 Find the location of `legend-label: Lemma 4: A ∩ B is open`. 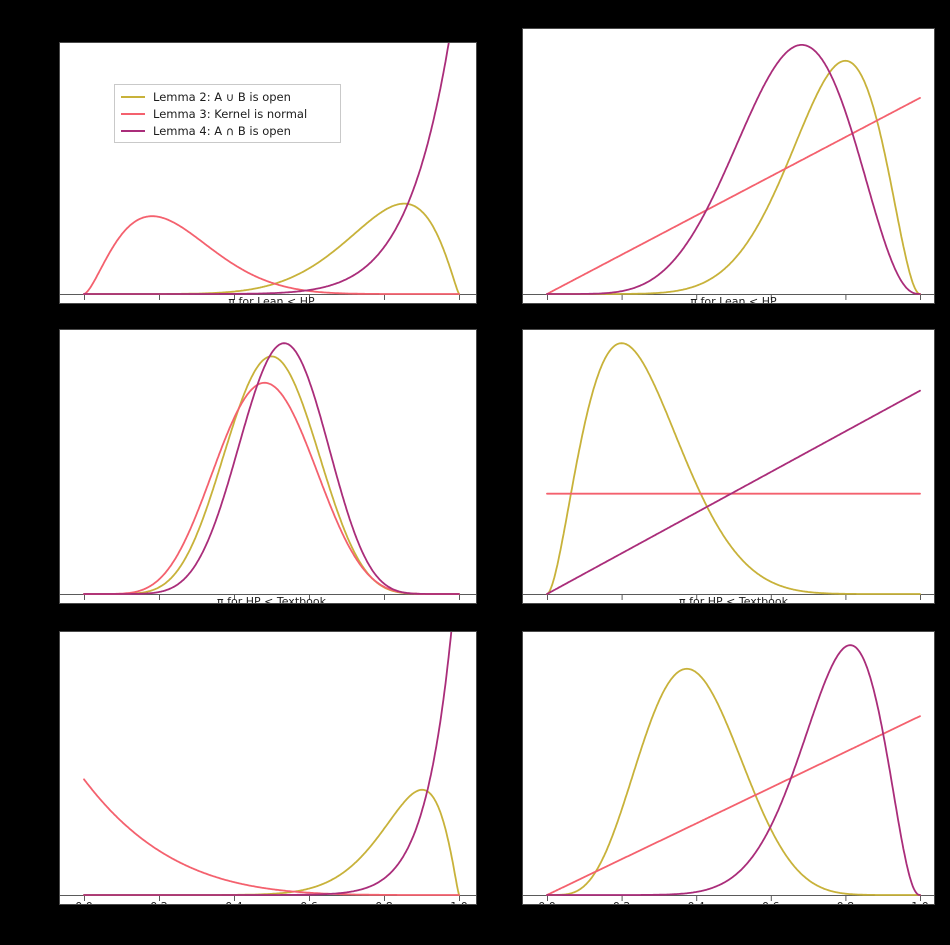

legend-label: Lemma 4: A ∩ B is open is located at coordinates (222, 130).